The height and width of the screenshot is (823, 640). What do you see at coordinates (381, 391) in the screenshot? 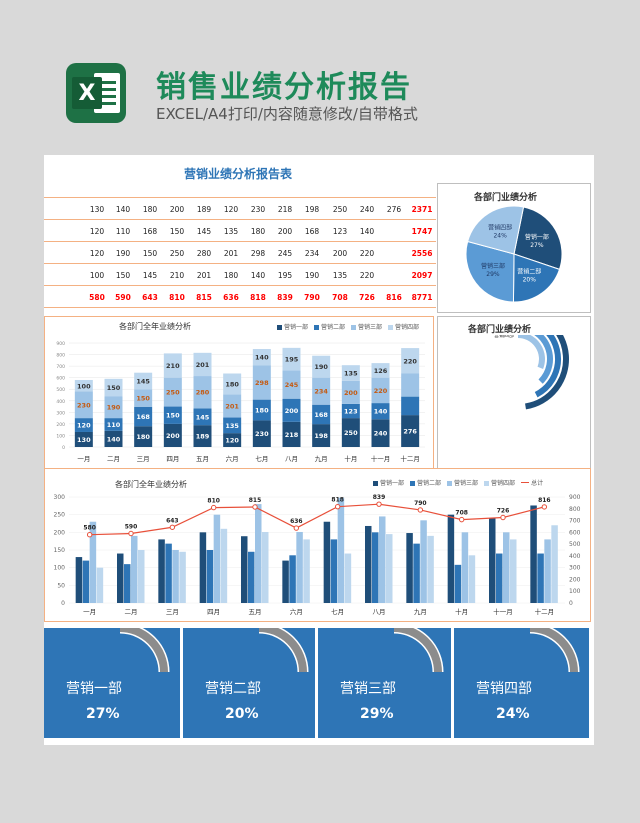
I see `bar-data-label: 220` at bounding box center [381, 391].